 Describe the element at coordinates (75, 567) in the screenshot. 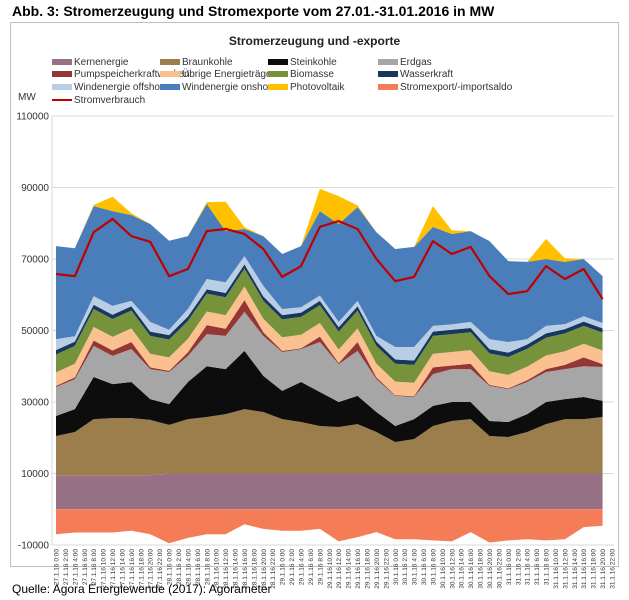

I see `x-tick-label: 27.1.16 4:00` at that location.